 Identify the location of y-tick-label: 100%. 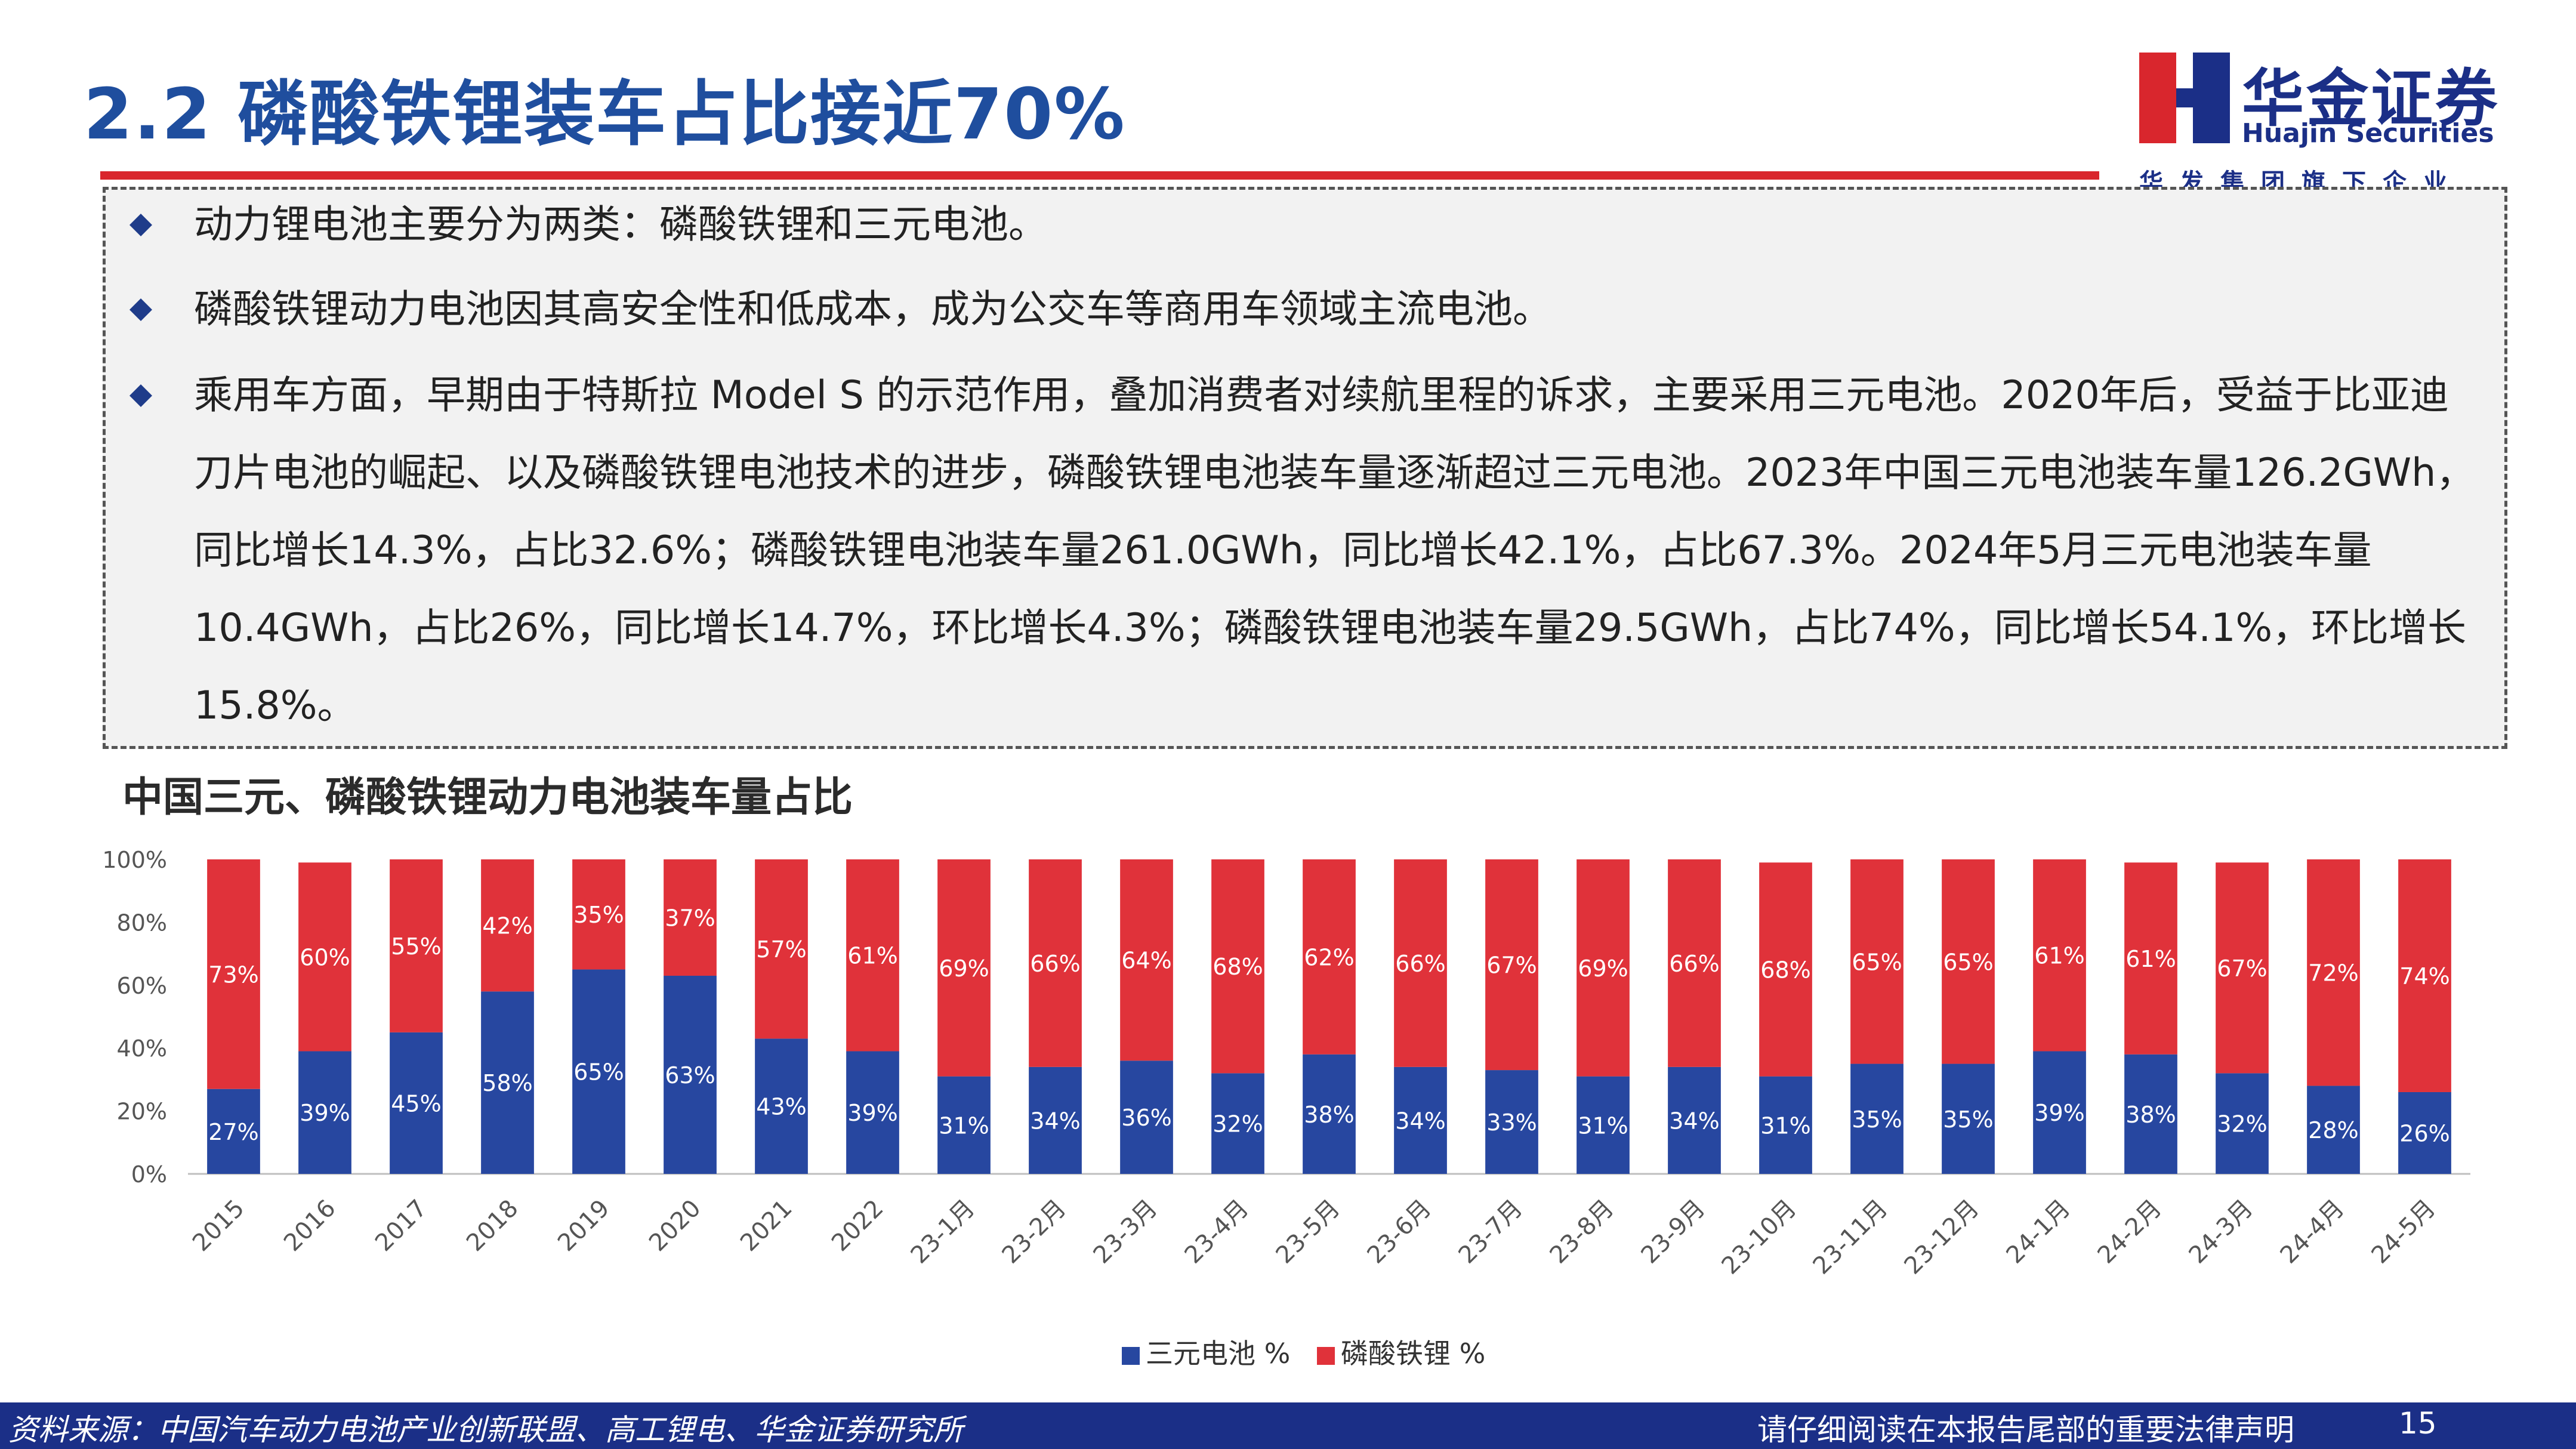
(134, 860).